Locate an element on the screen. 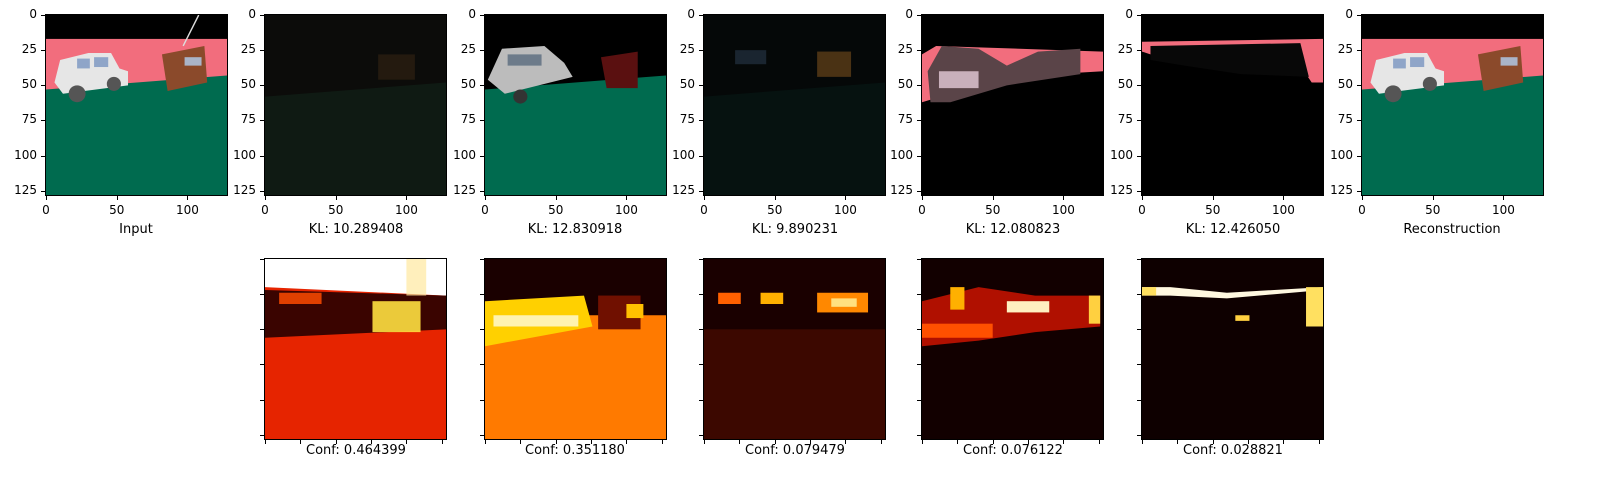  caption-kl-4: KL: 12.080823 is located at coordinates (1013, 229).